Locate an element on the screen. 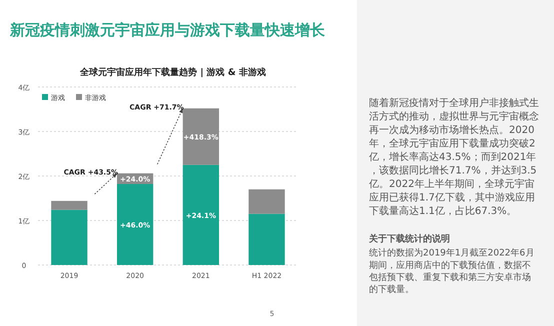 The width and height of the screenshot is (554, 326). chart-title: 新冠疫情刺激元宇宙应用与游戏下载量快速增长 is located at coordinates (167, 30).